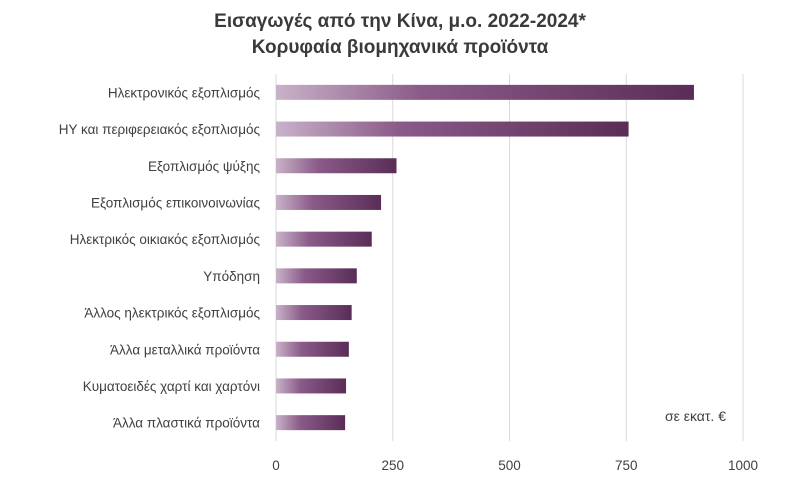 This screenshot has height=488, width=800. I want to click on x-tick-label: 1000, so click(743, 465).